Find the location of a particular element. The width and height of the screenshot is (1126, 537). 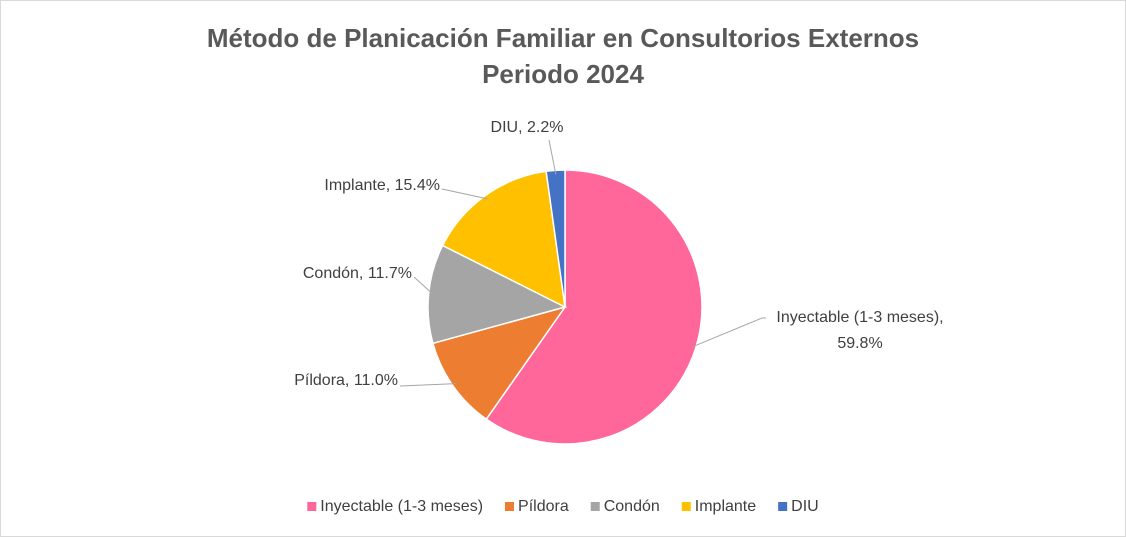

chart-title: Periodo 2024 is located at coordinates (563, 74).